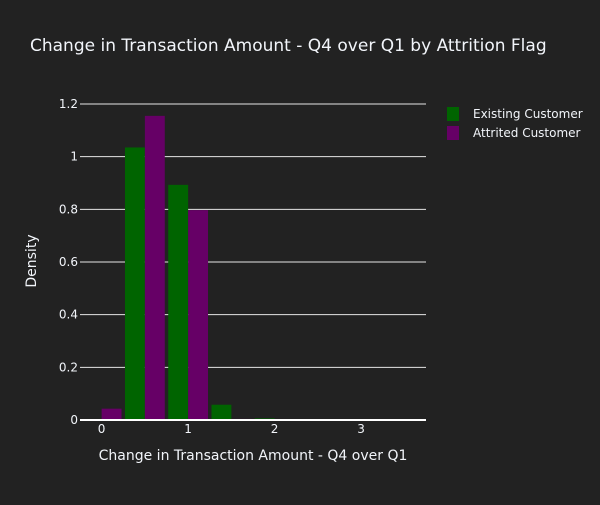  I want to click on y-tick-label: 1, so click(74, 157).